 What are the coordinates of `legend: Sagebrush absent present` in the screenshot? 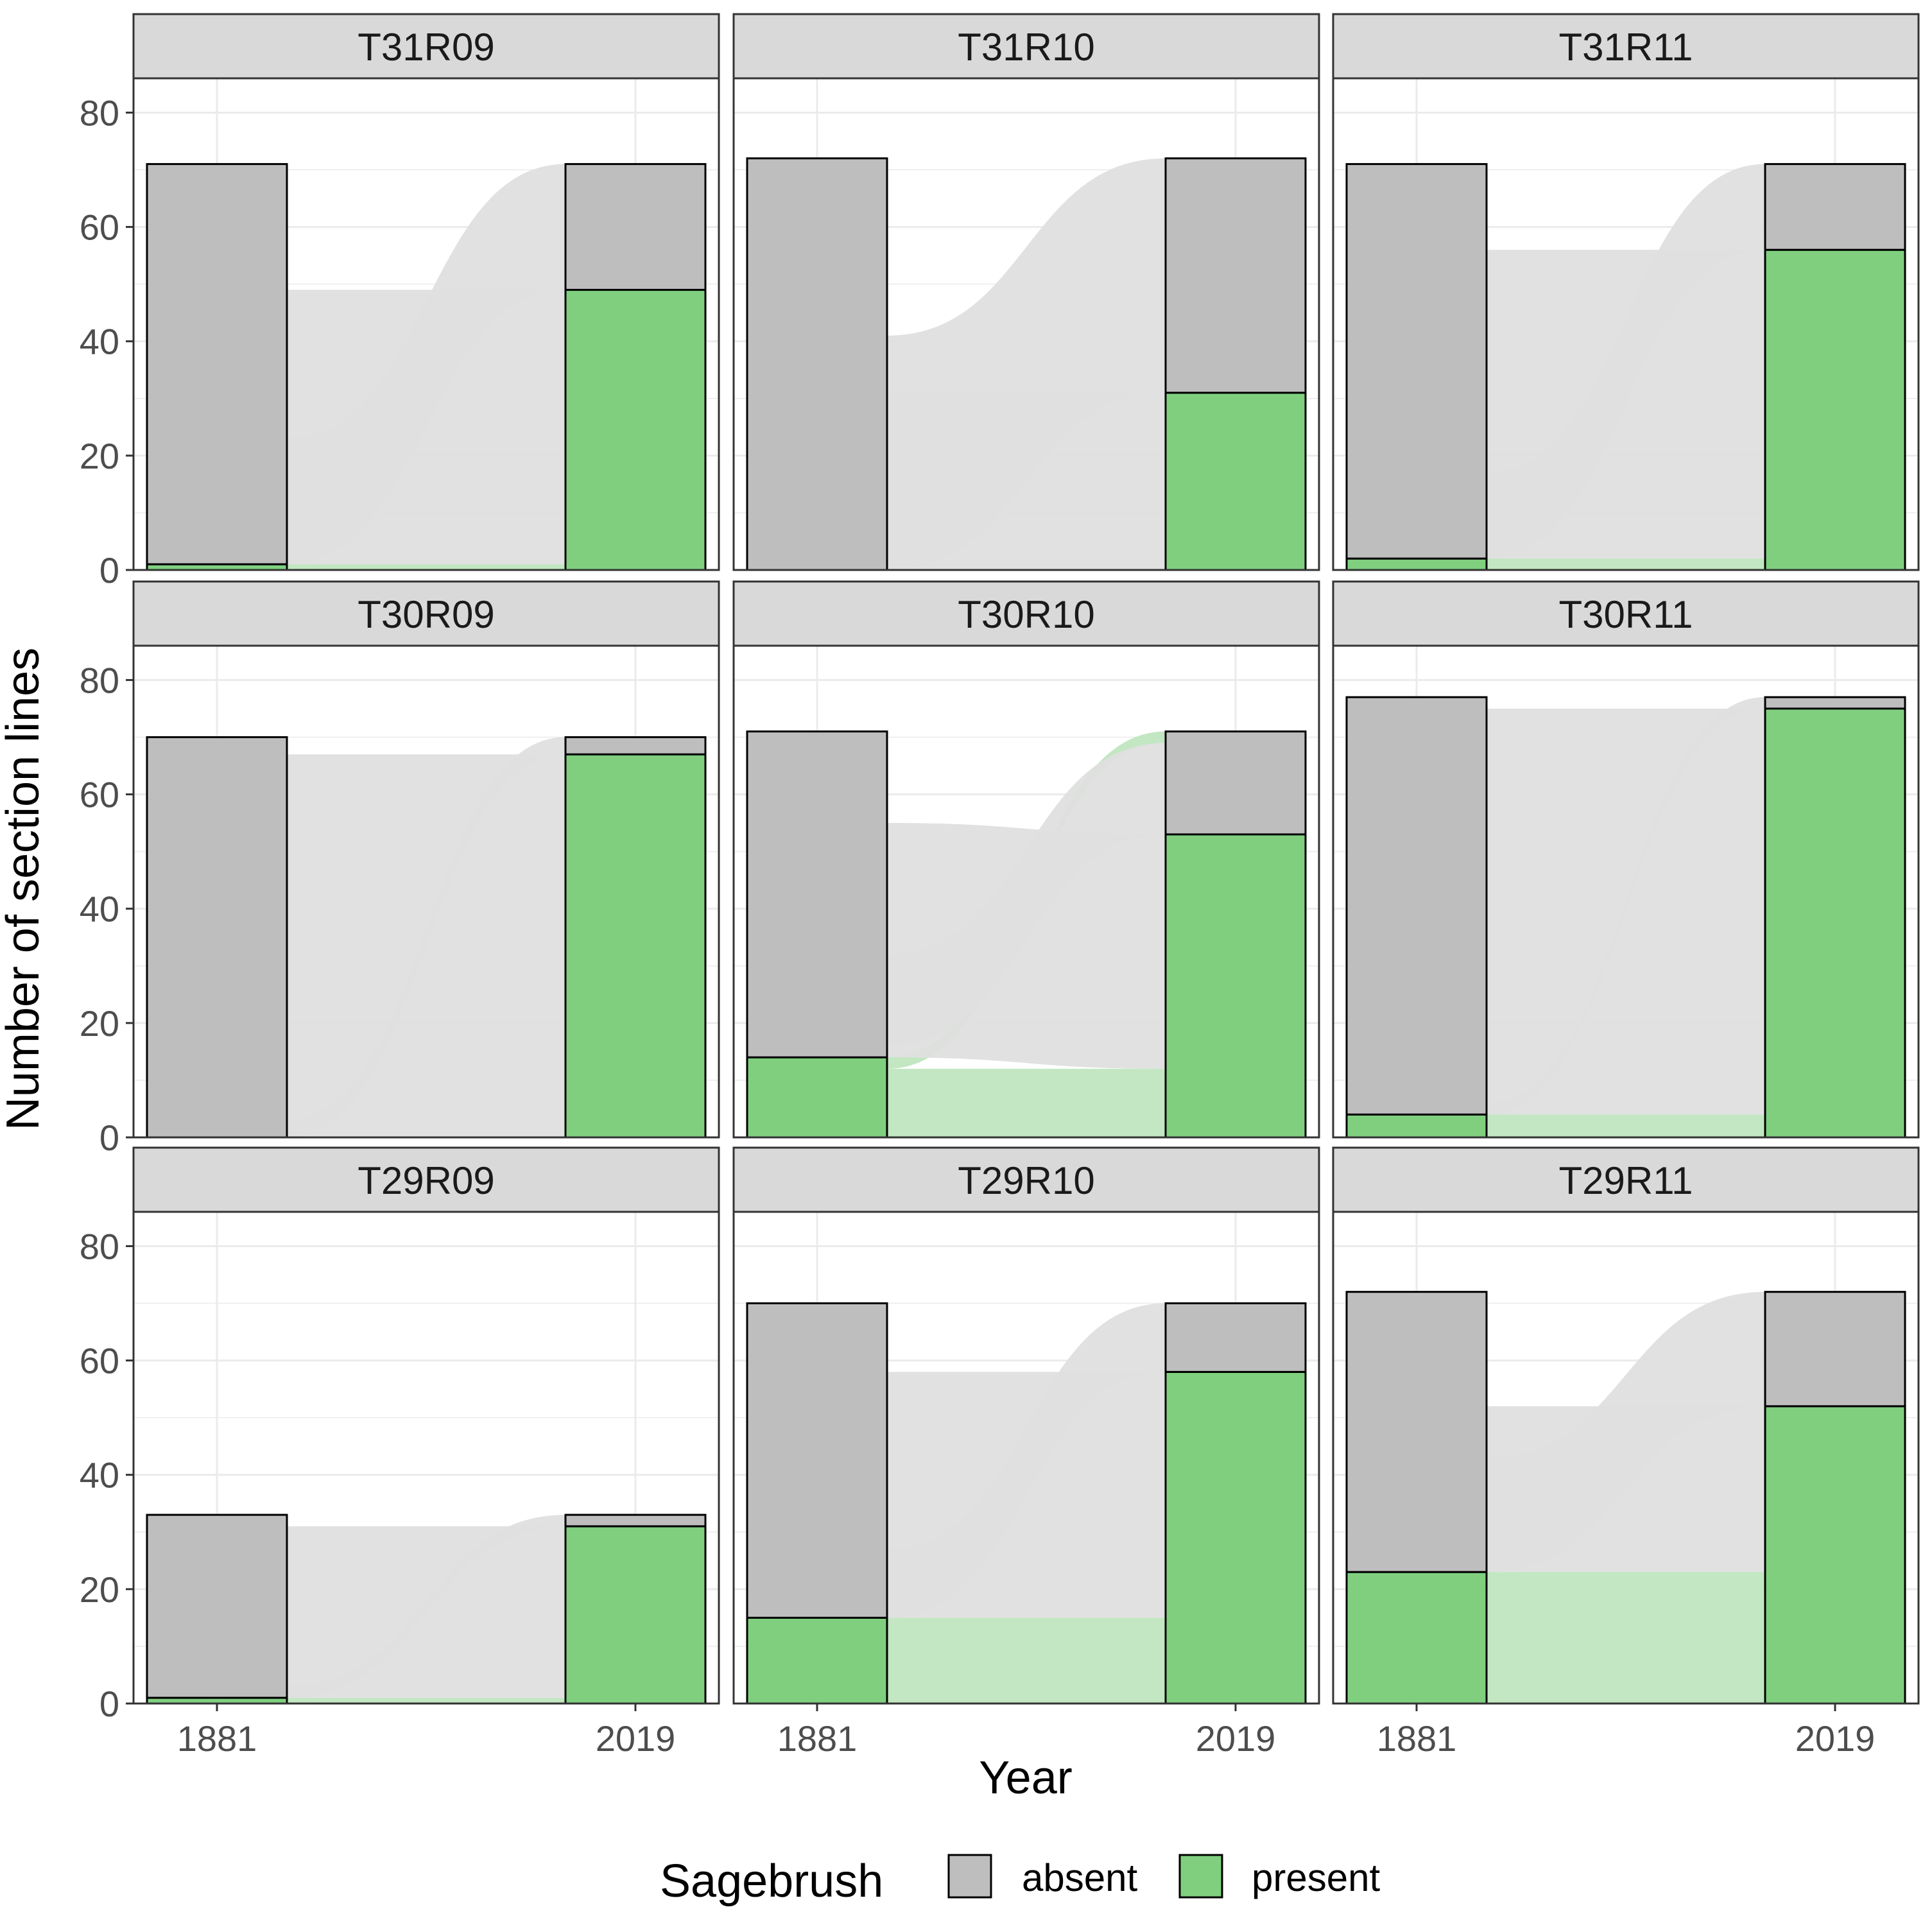 It's located at (1020, 1880).